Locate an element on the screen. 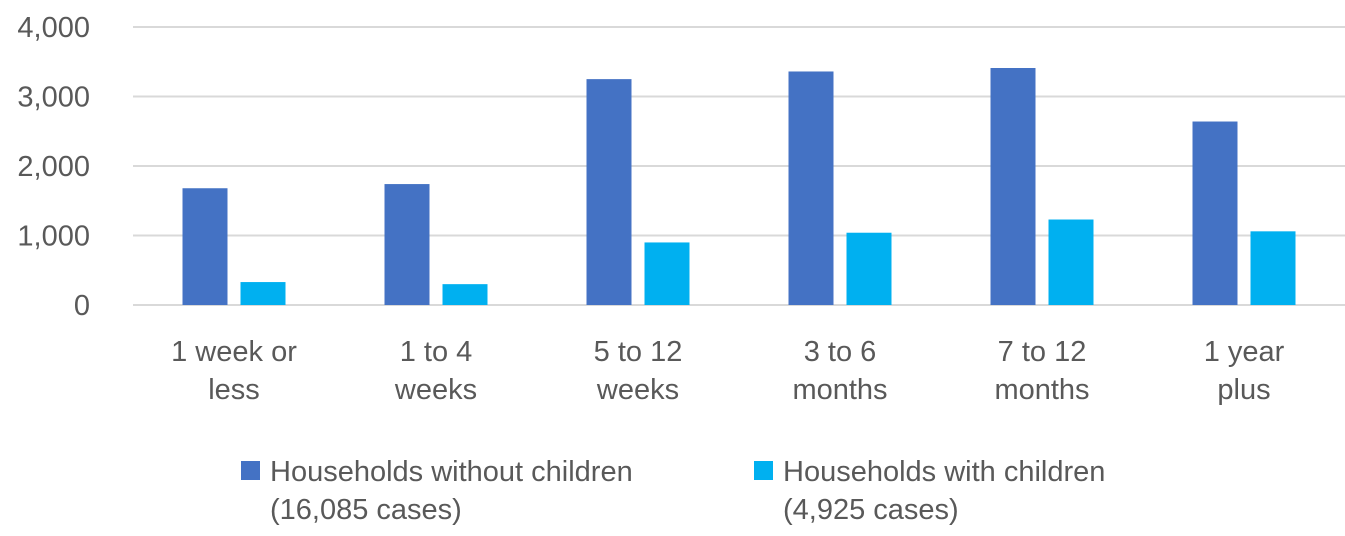  y-tick-label: 3,000 is located at coordinates (53, 98).